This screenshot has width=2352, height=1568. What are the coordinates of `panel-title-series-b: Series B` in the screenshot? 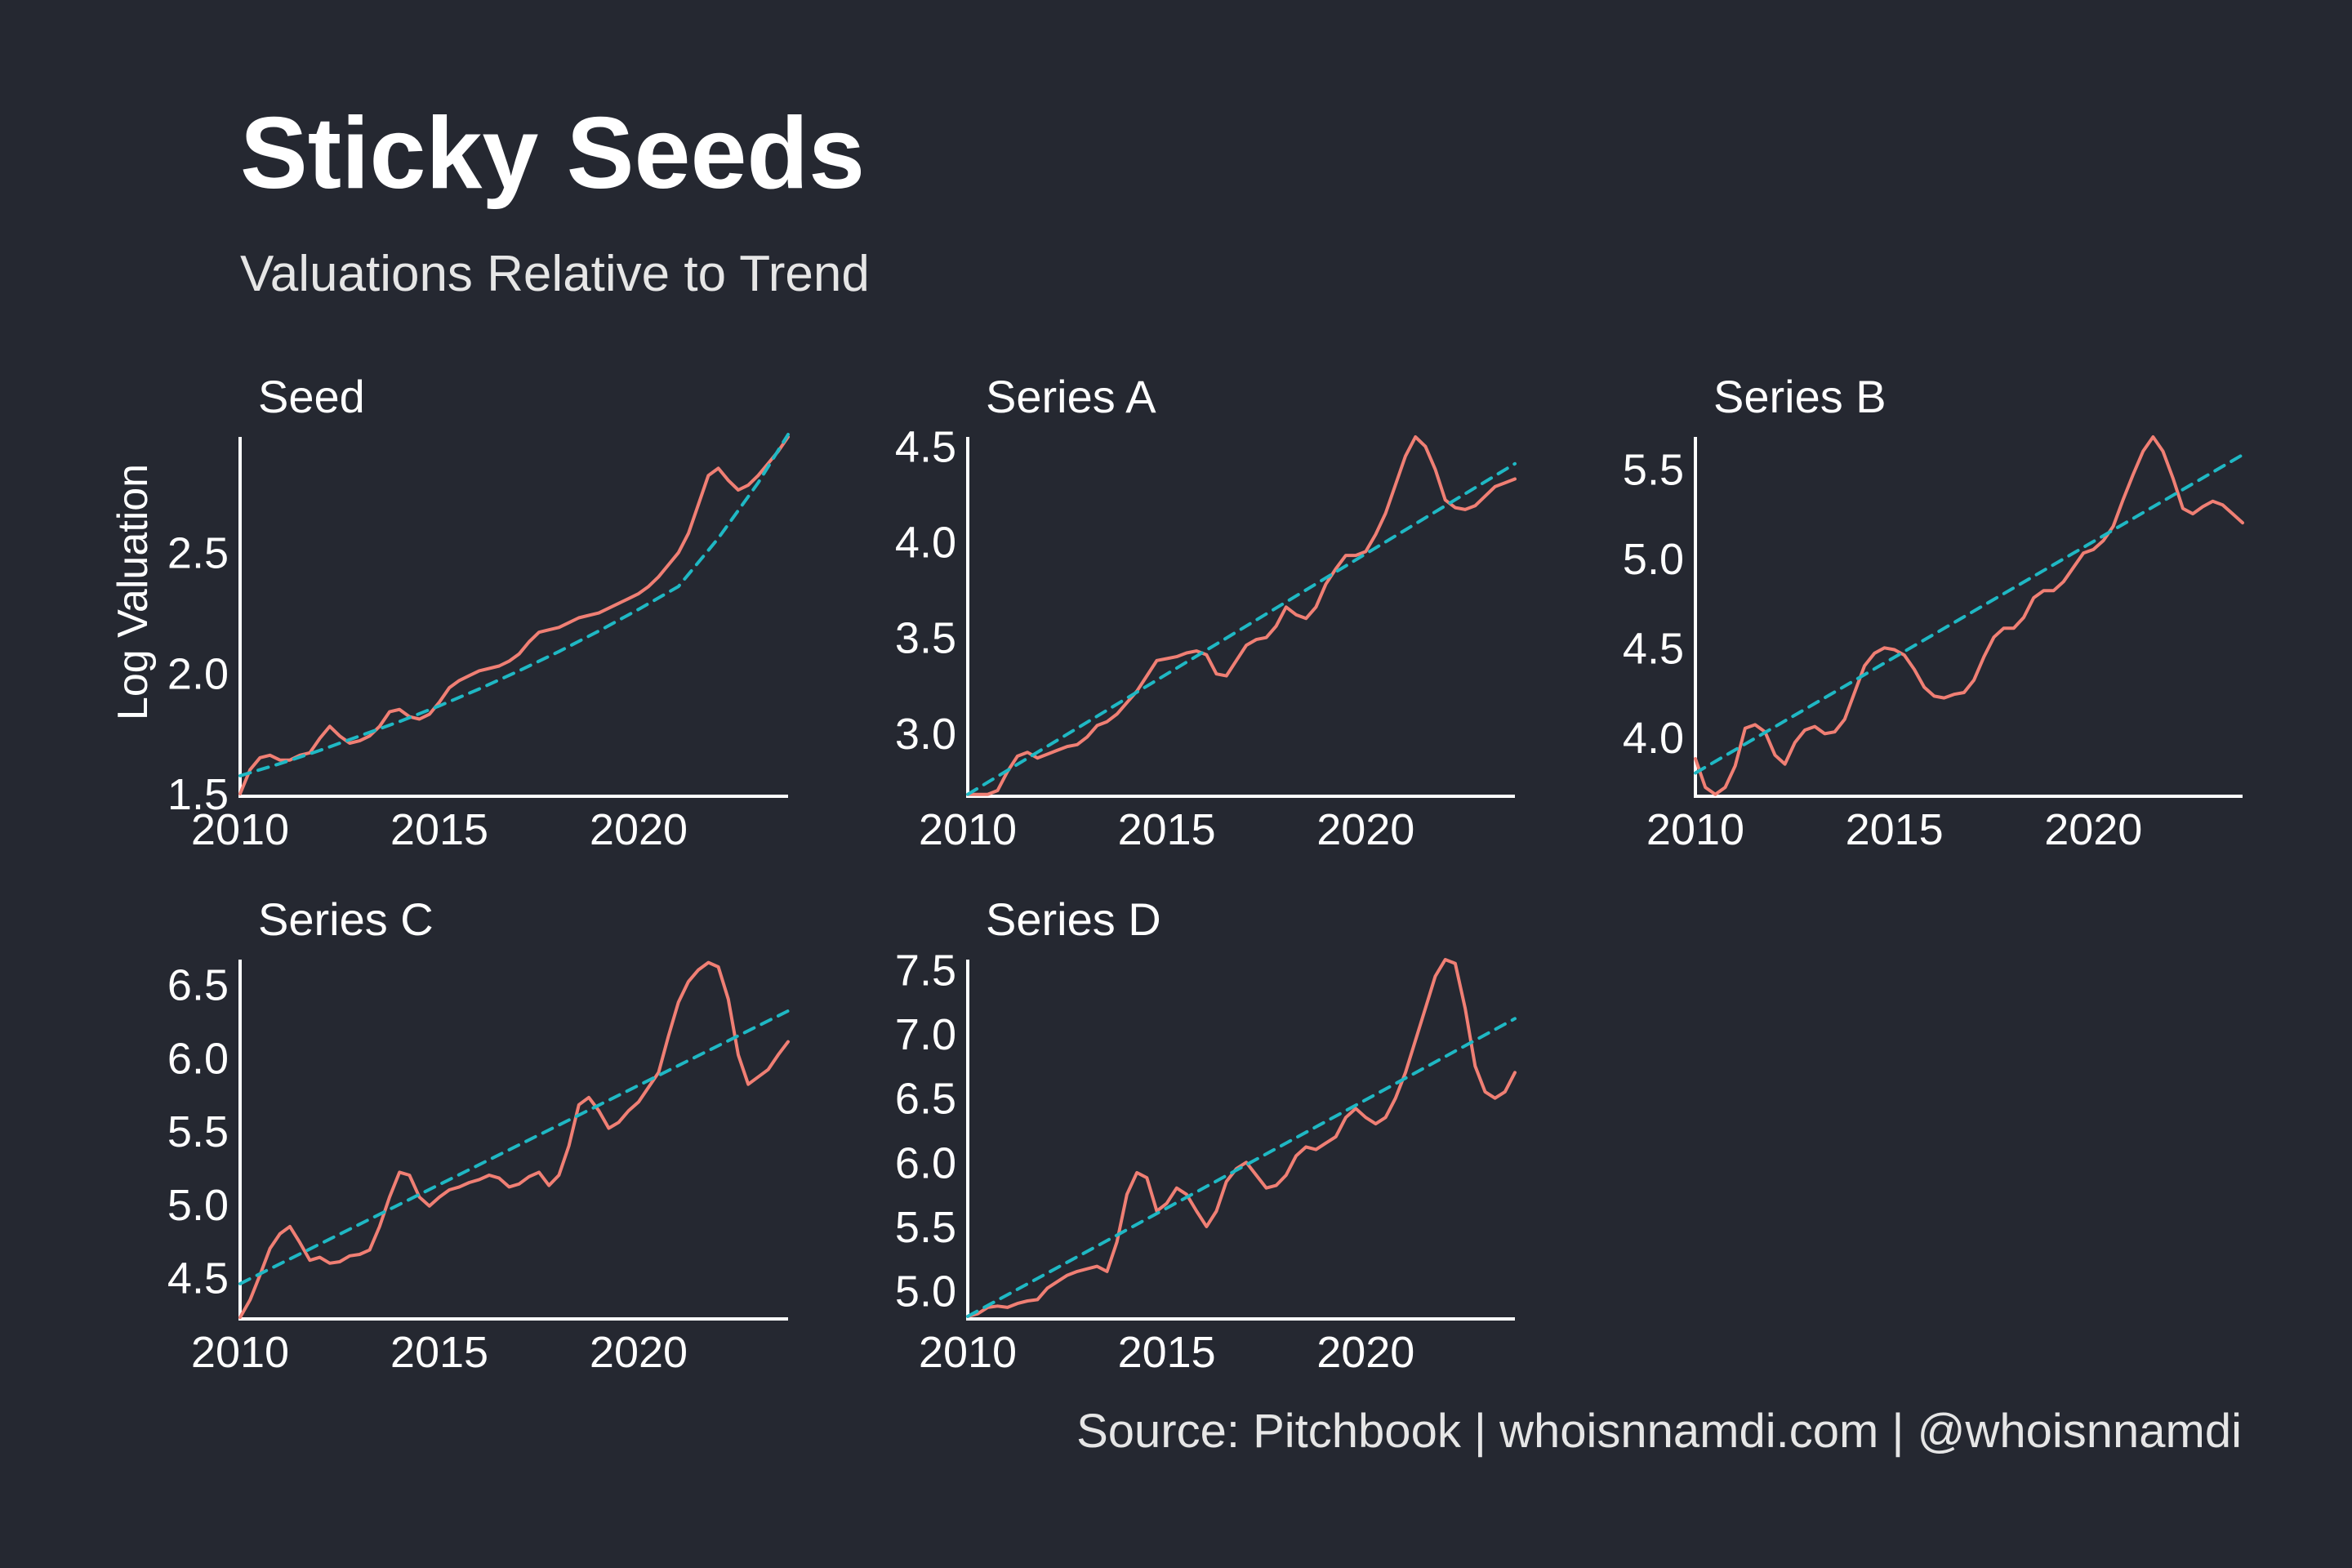 It's located at (1799, 396).